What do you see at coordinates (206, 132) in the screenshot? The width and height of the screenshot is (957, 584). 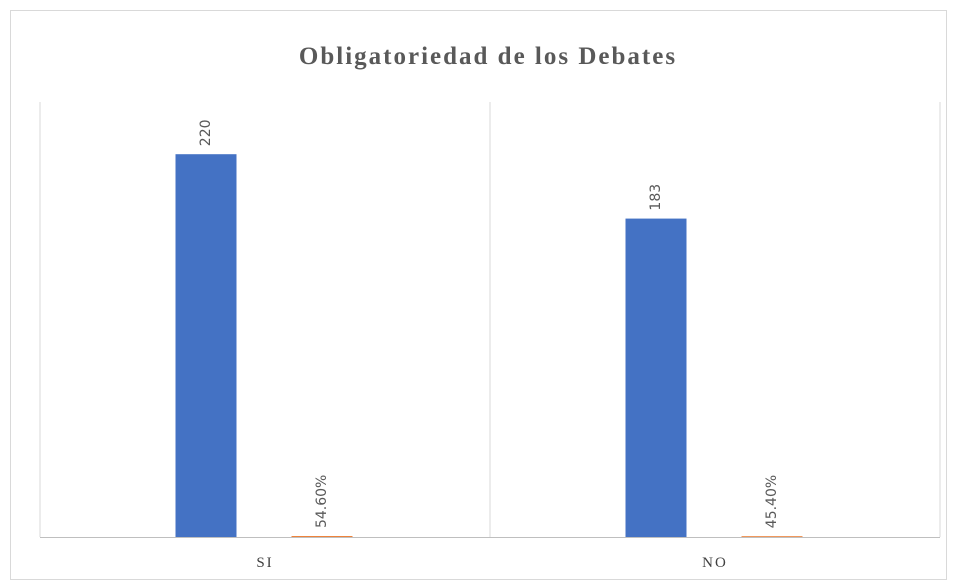 I see `data-label: 220` at bounding box center [206, 132].